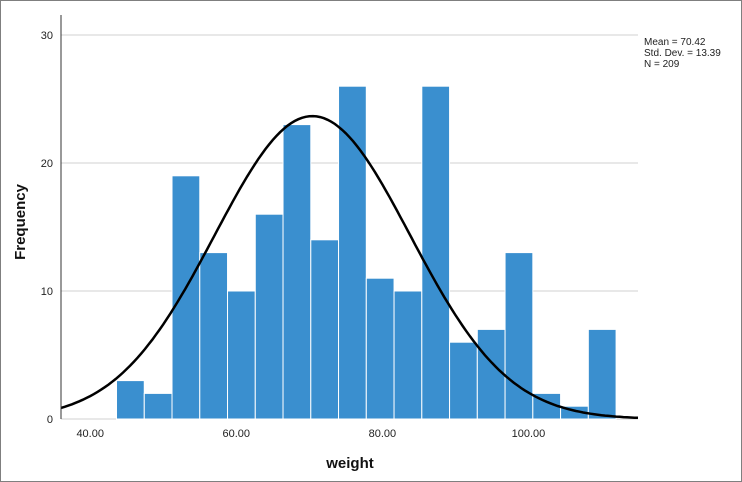 The height and width of the screenshot is (482, 742). Describe the element at coordinates (47, 164) in the screenshot. I see `y-tick-label: 20` at that location.